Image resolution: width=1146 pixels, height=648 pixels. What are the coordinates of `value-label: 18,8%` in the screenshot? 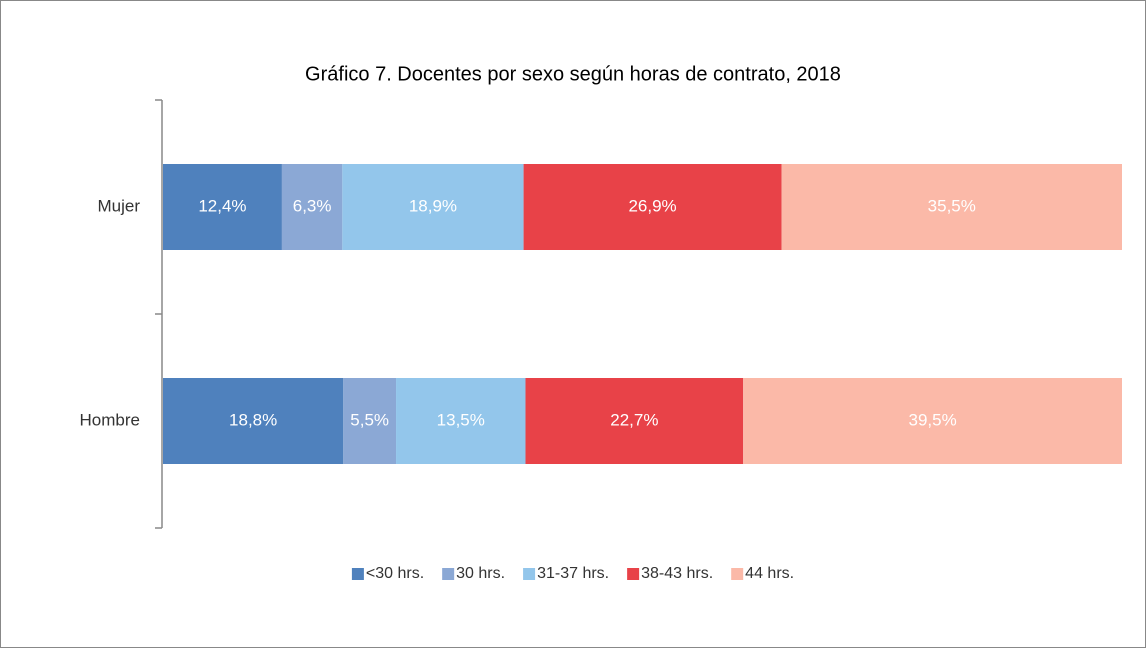 It's located at (253, 419).